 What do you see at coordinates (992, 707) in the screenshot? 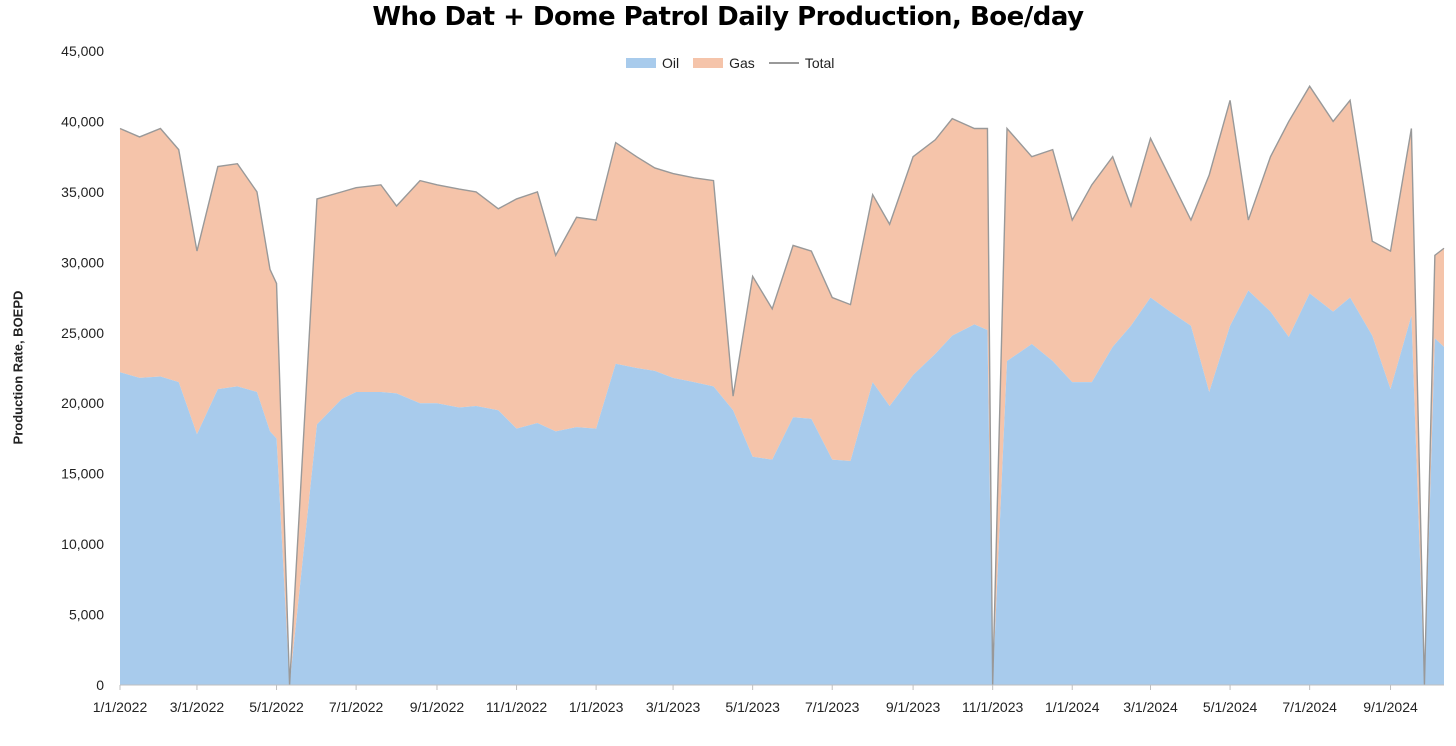
I see `x-tick-label: 11/1/2023` at bounding box center [992, 707].